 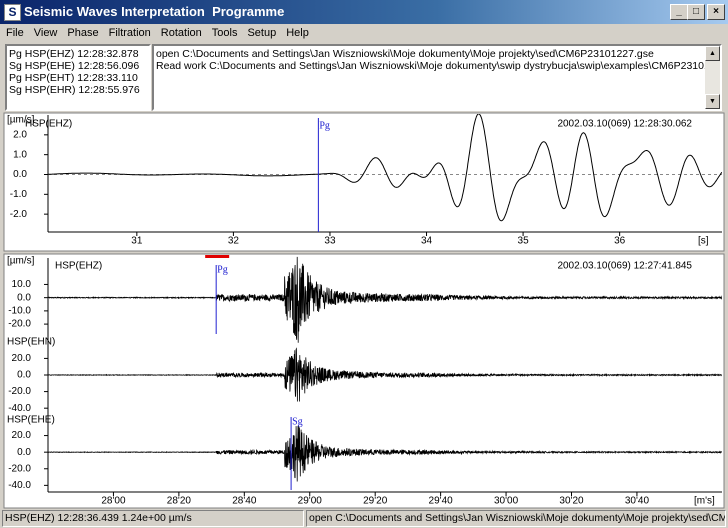 I want to click on y-tick-label: -10.0, so click(x=19, y=311).